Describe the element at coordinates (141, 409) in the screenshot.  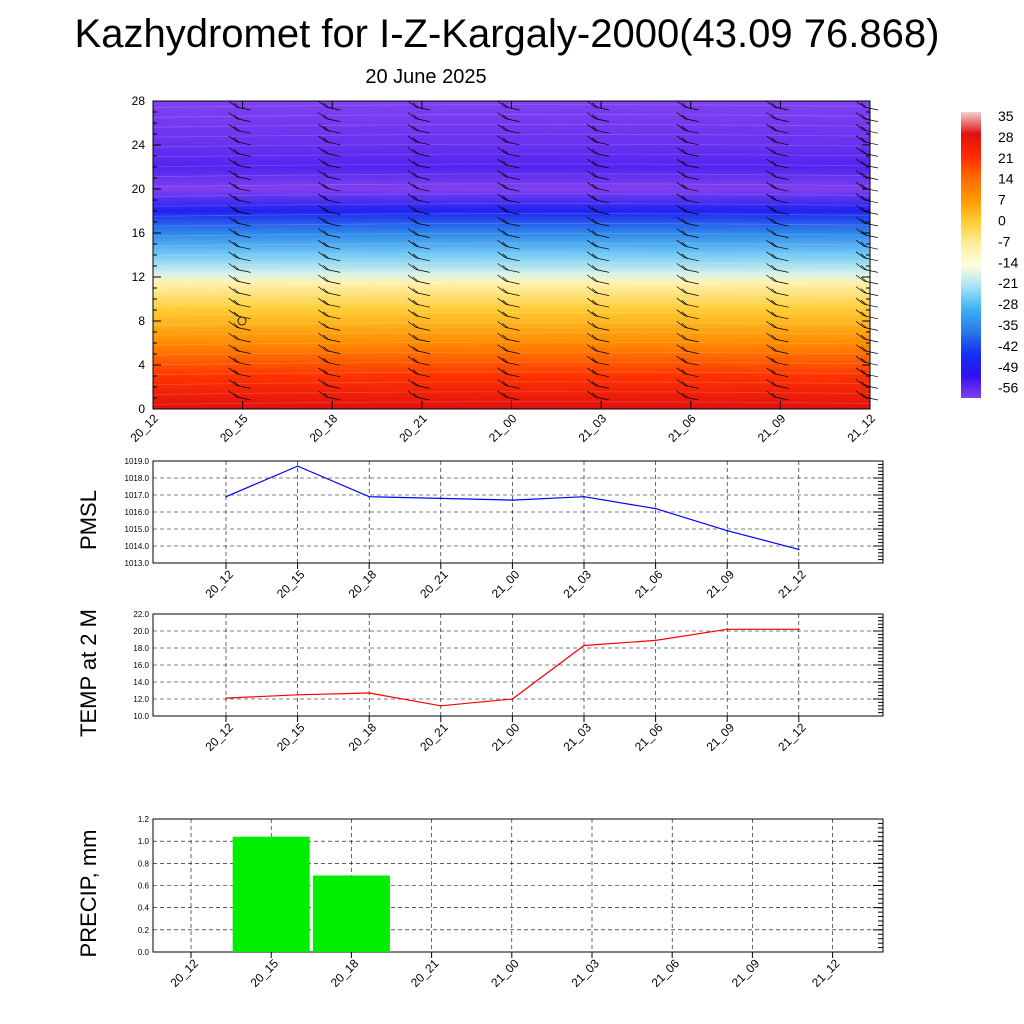
I see `y-tick-label: 0` at that location.